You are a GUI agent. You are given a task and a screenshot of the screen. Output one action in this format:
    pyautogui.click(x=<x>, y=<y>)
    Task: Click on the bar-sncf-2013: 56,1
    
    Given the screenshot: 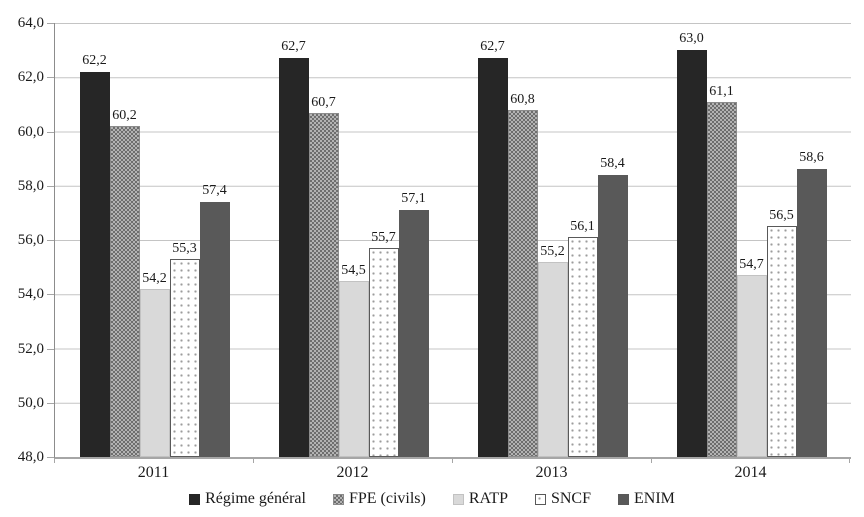 What is the action you would take?
    pyautogui.click(x=582, y=338)
    